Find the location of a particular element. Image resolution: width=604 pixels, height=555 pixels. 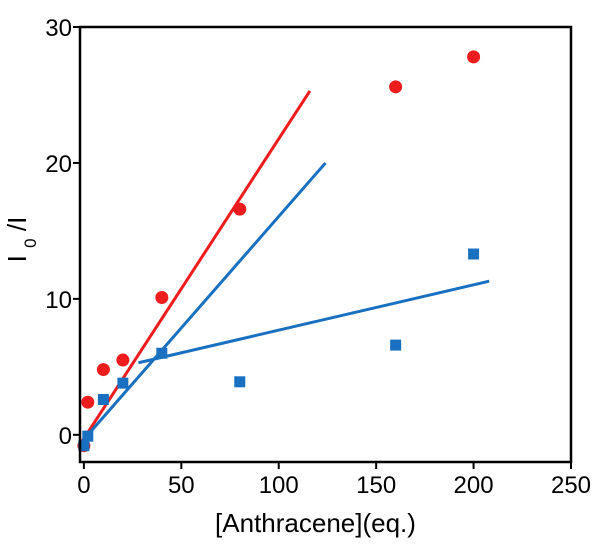

y-tick-label: 30 is located at coordinates (58, 28).